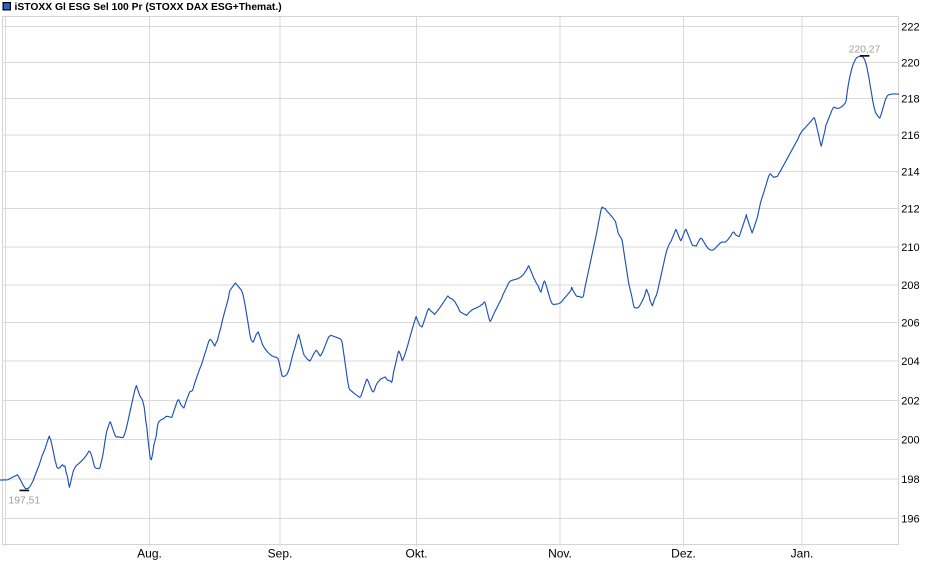  What do you see at coordinates (910, 136) in the screenshot?
I see `svg-text: 216` at bounding box center [910, 136].